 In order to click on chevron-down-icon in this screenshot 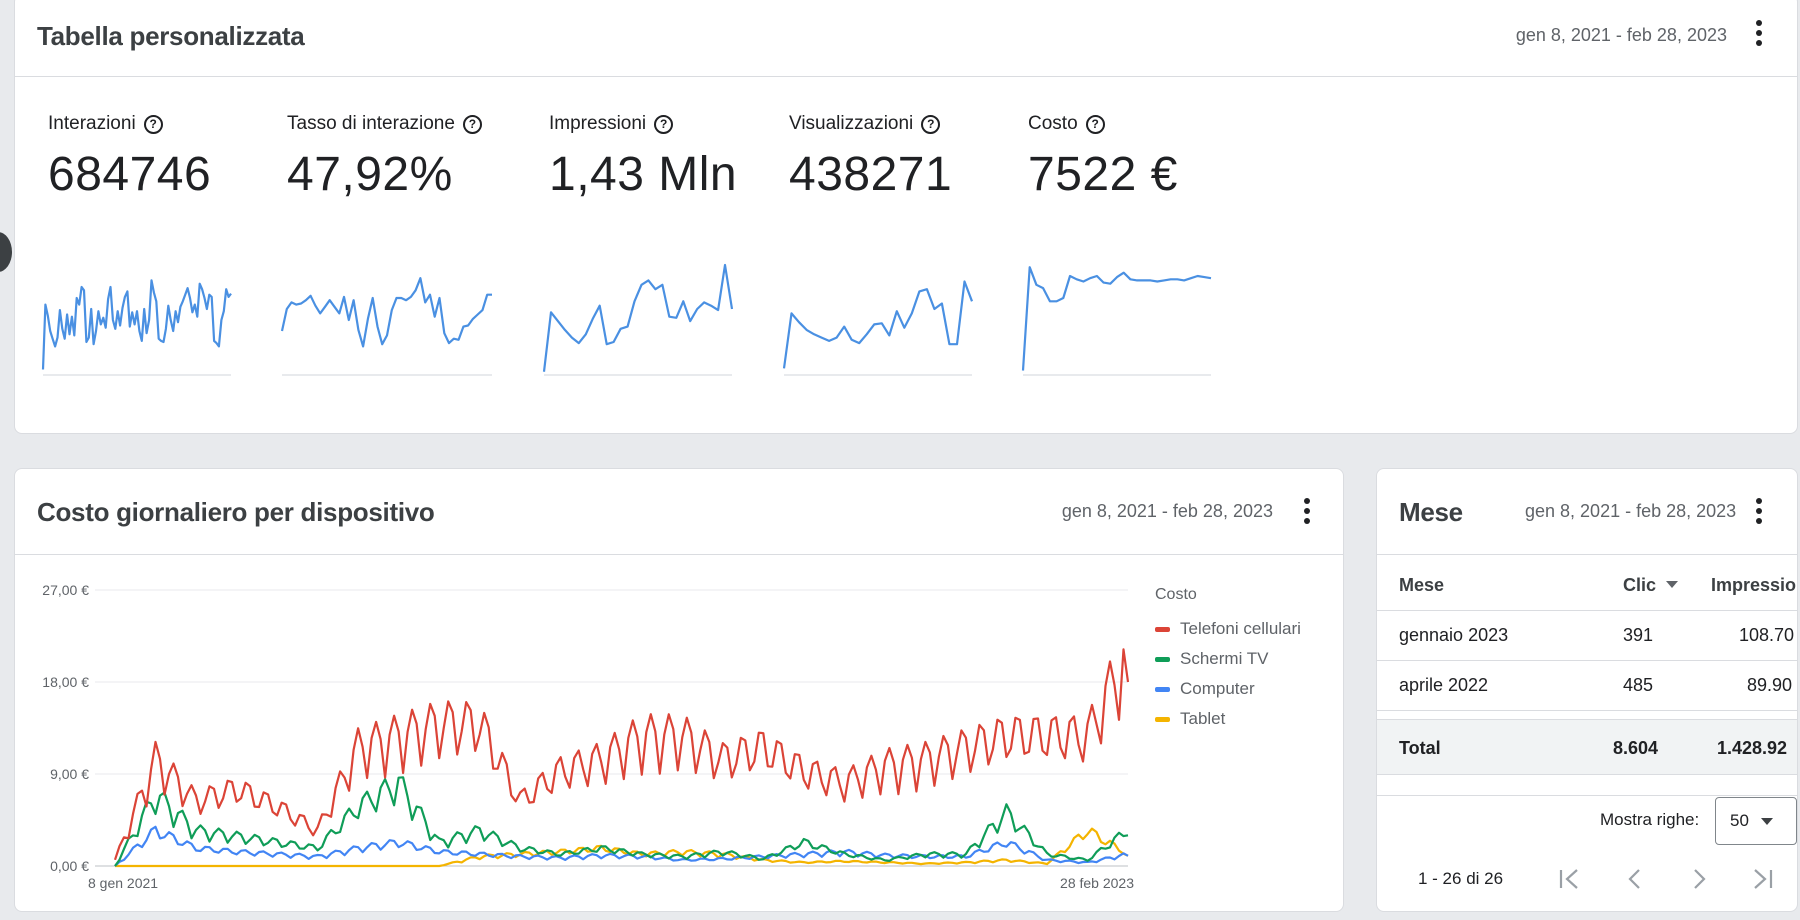, I will do `click(1766, 821)`.